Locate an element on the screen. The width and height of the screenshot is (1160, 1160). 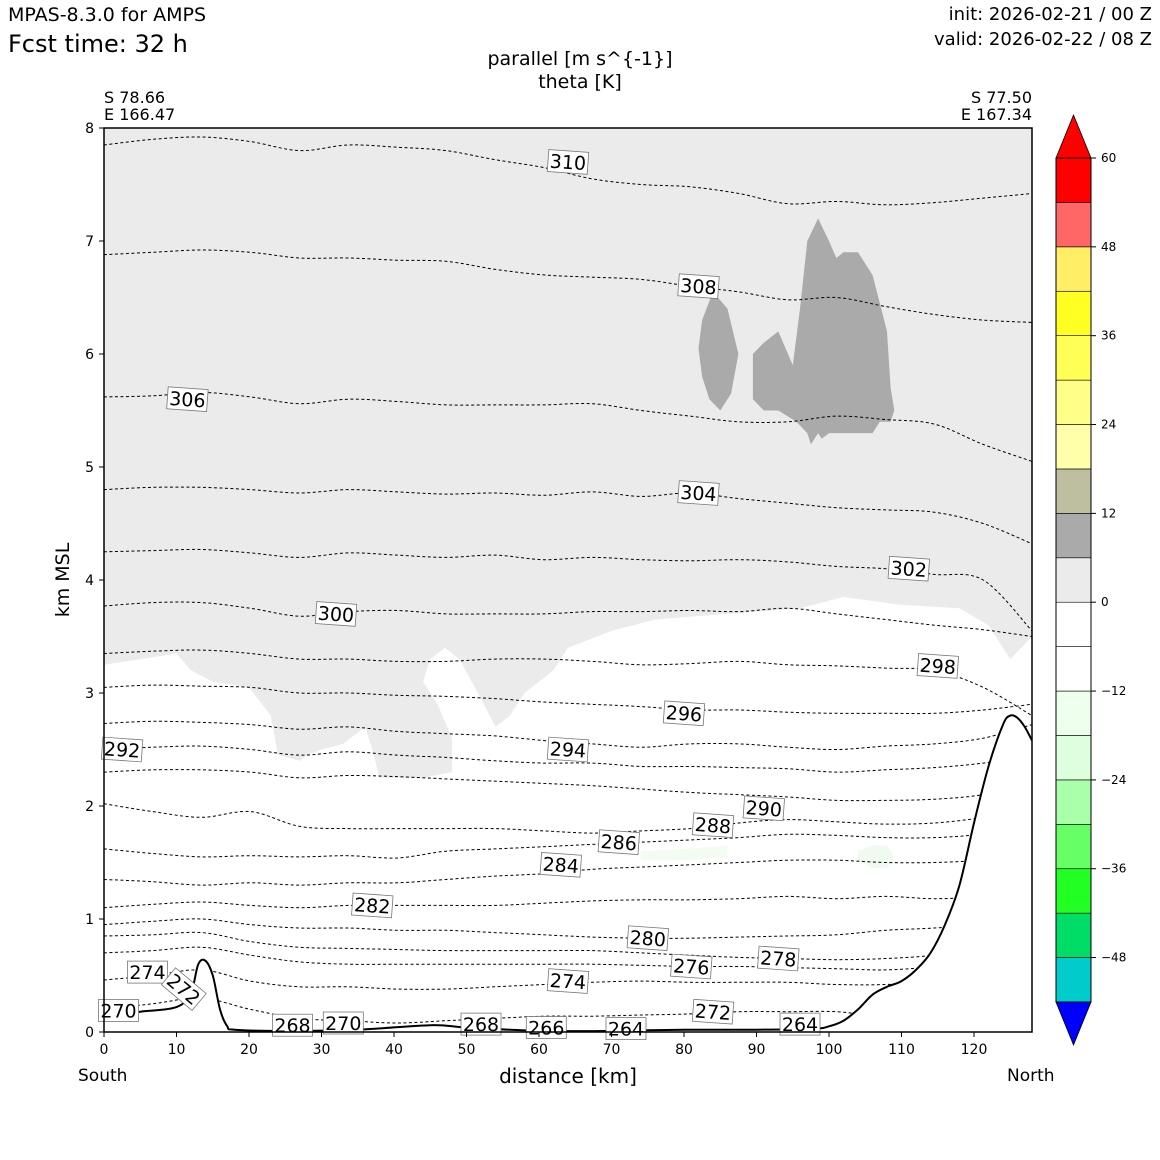
contour-label-302-text: 302 is located at coordinates (909, 569).